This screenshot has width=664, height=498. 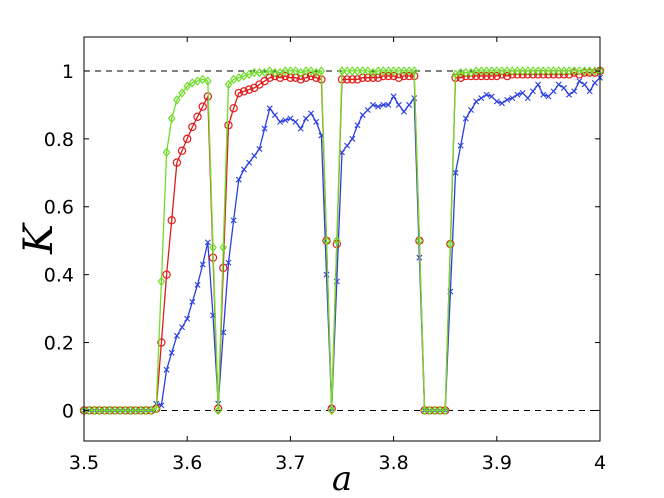 I want to click on y-tick-label: 0.2, so click(x=59, y=344).